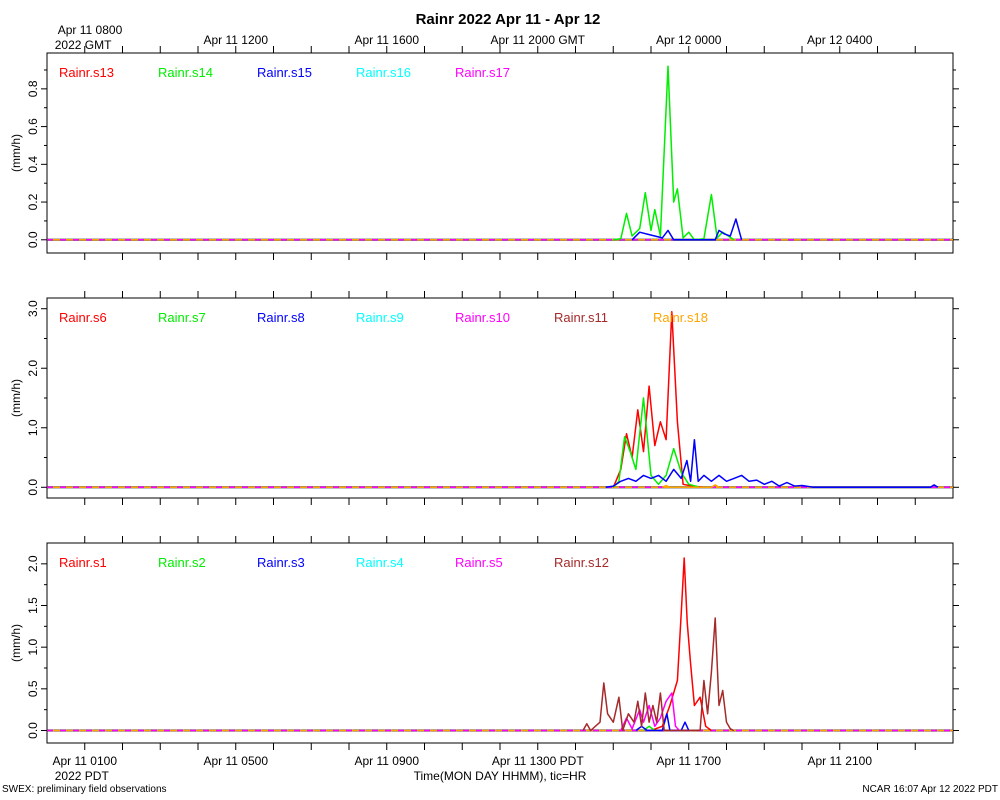 The height and width of the screenshot is (800, 1000). Describe the element at coordinates (840, 761) in the screenshot. I see `bottom-tick-label: Apr 11 2100` at that location.